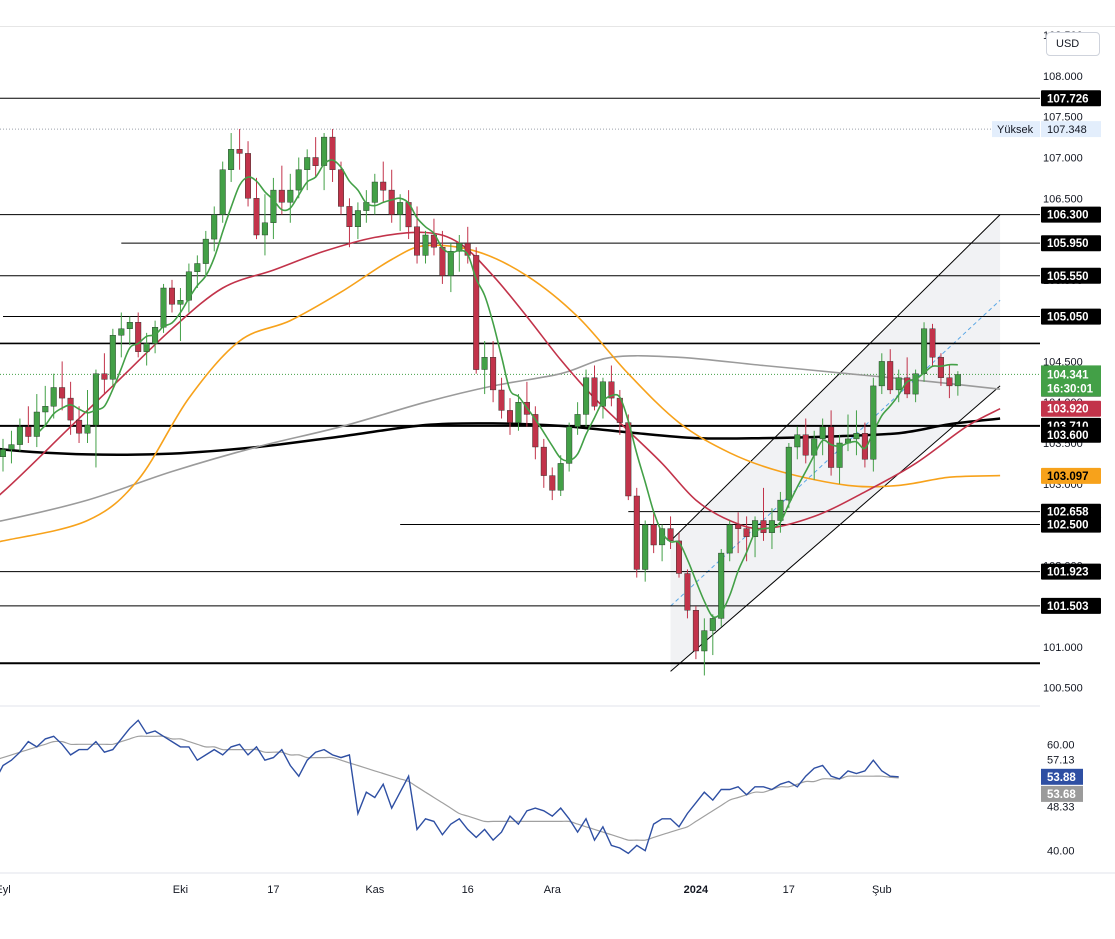  I want to click on rsi-line-rsi_ma, so click(449, 788).